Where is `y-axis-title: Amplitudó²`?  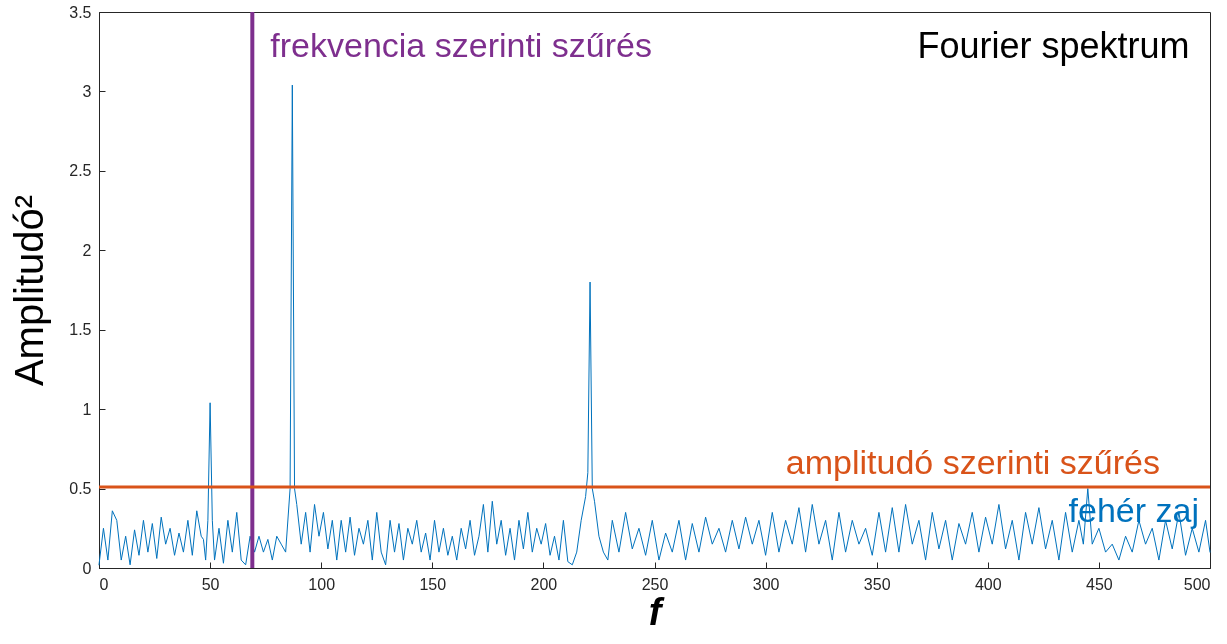
y-axis-title: Amplitudó² is located at coordinates (29, 290).